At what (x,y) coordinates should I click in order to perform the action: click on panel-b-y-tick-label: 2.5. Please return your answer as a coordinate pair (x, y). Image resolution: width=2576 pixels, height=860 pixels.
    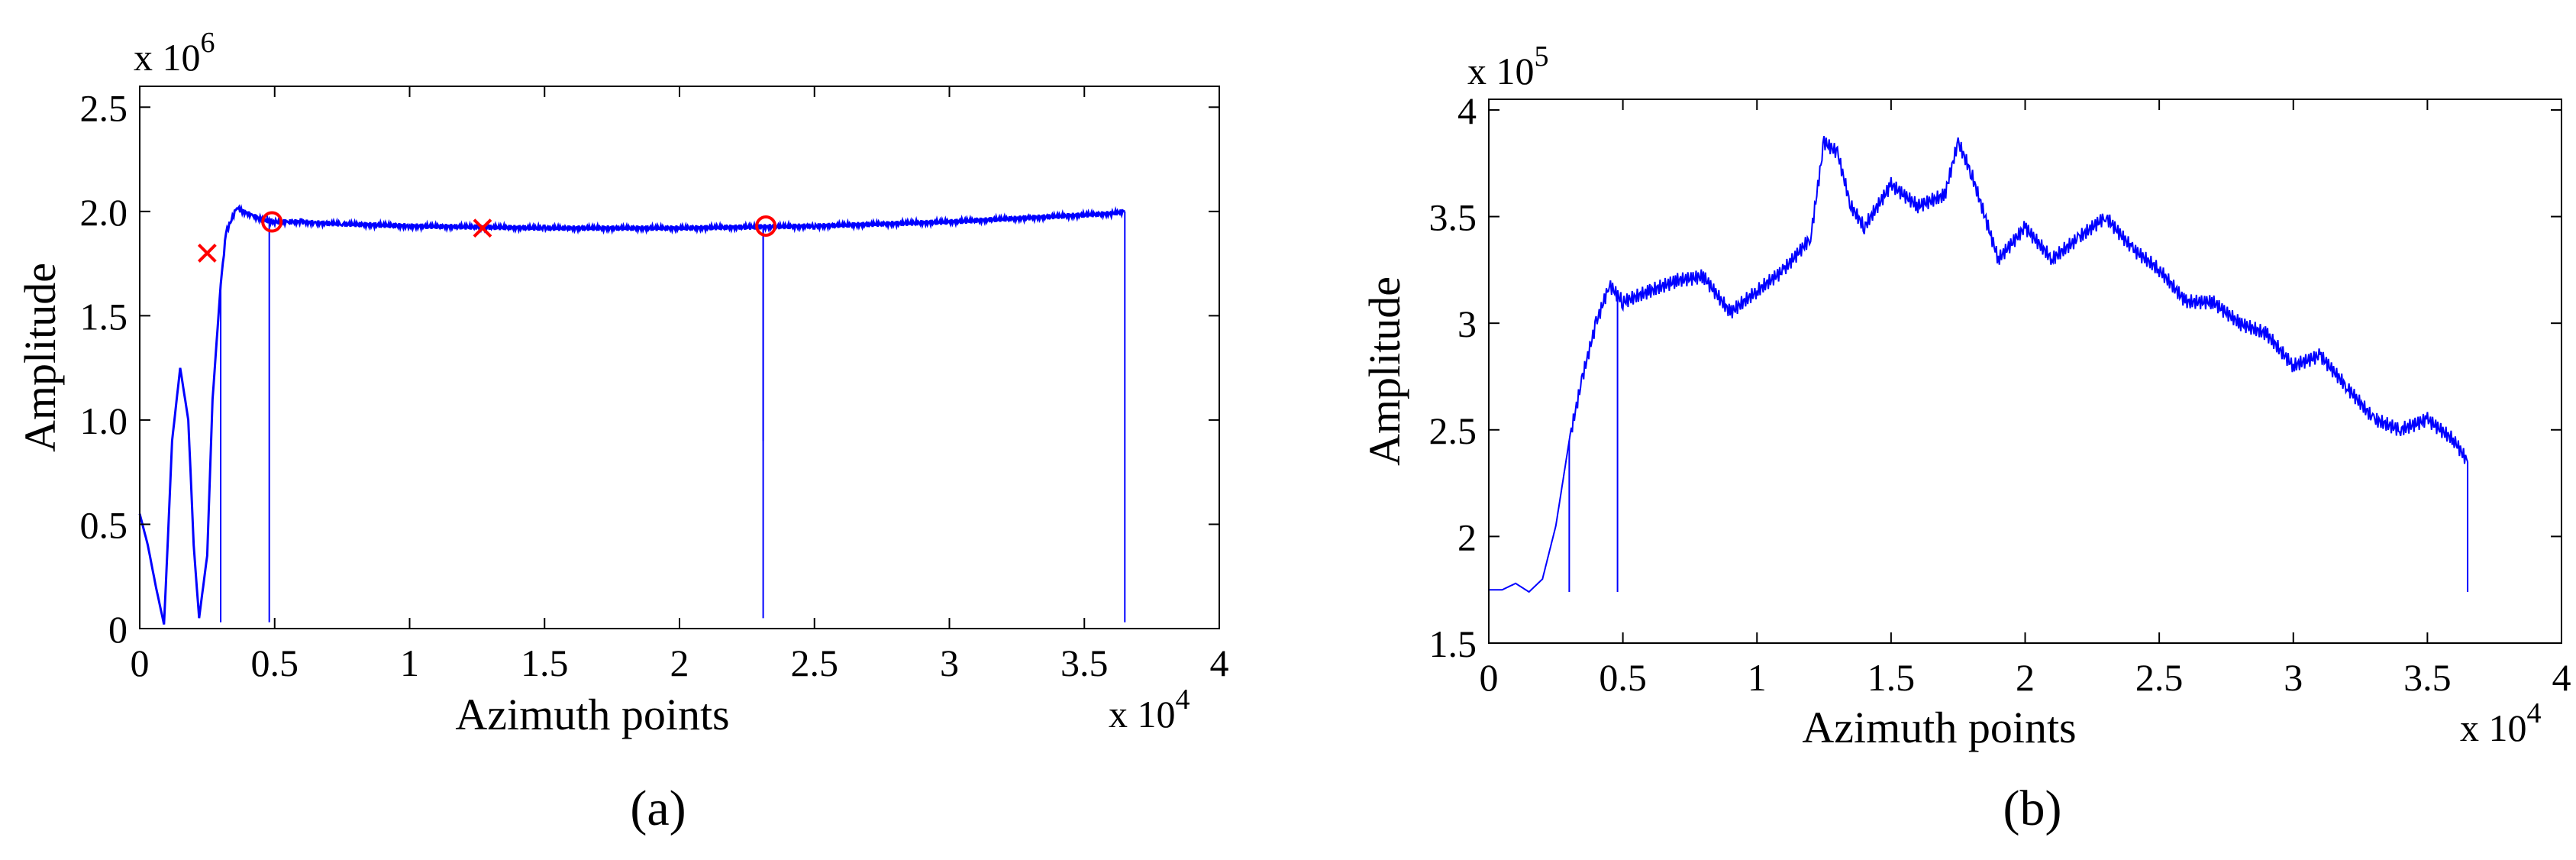
    Looking at the image, I should click on (1453, 430).